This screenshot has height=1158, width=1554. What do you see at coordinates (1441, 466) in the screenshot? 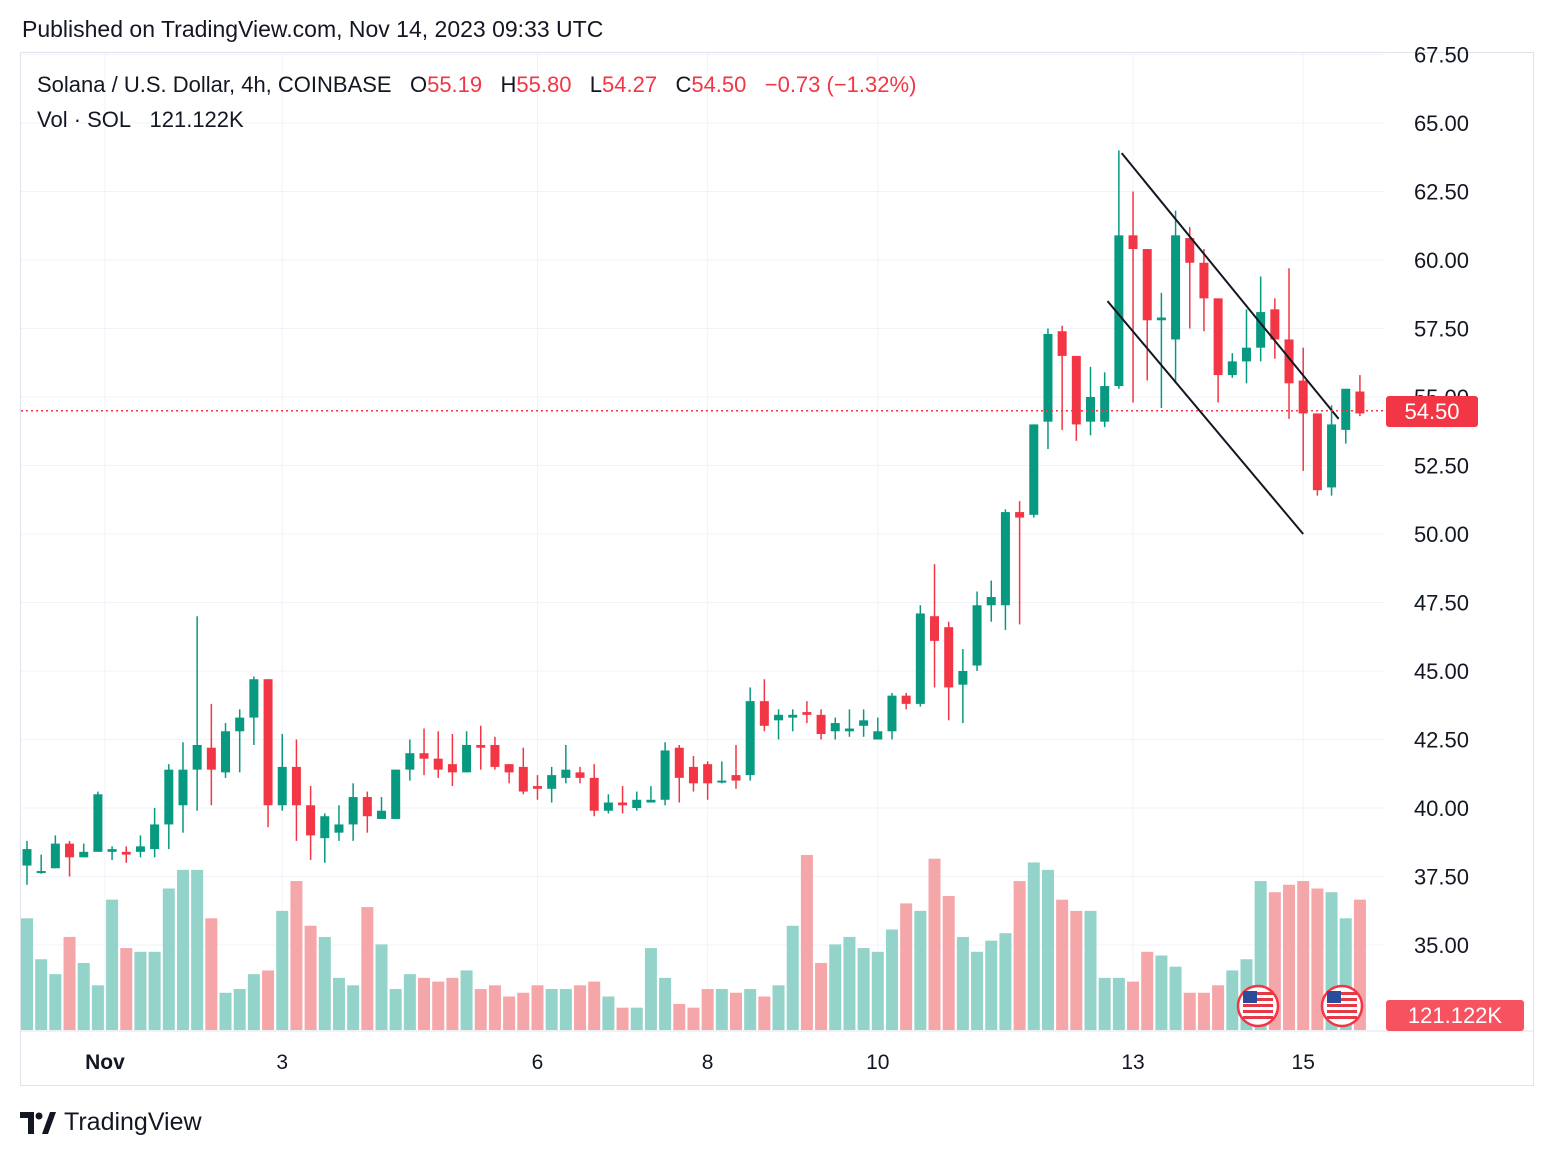
I see `price-tick-label: 52.50` at bounding box center [1441, 466].